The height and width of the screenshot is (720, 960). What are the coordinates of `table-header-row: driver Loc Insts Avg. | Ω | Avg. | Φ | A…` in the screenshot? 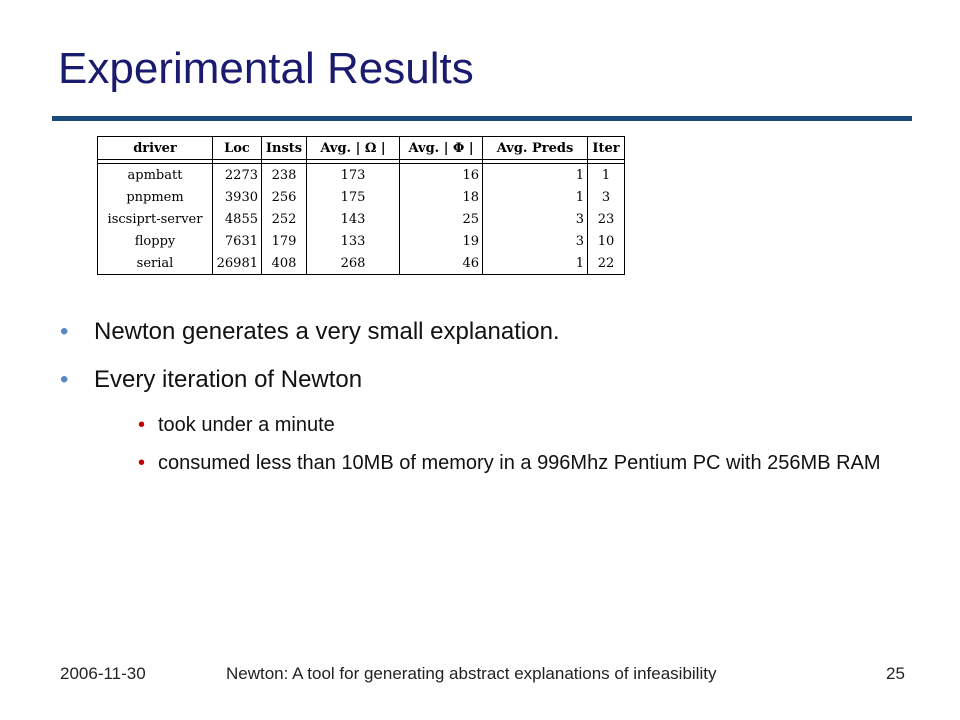 It's located at (361, 148).